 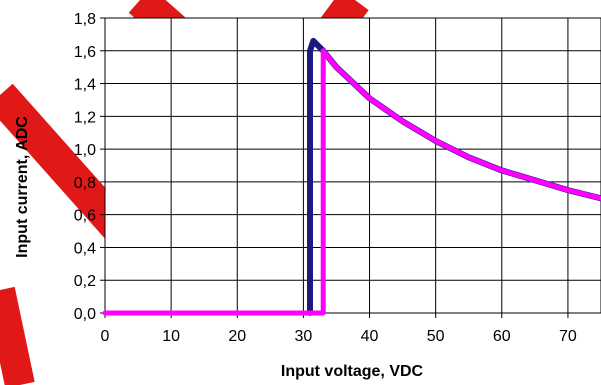 What do you see at coordinates (568, 336) in the screenshot?
I see `x-tick-label: 70` at bounding box center [568, 336].